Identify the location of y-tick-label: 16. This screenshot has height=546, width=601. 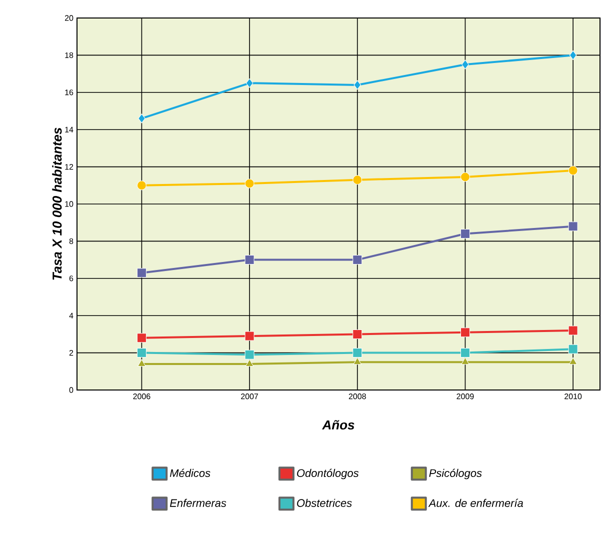
(69, 93).